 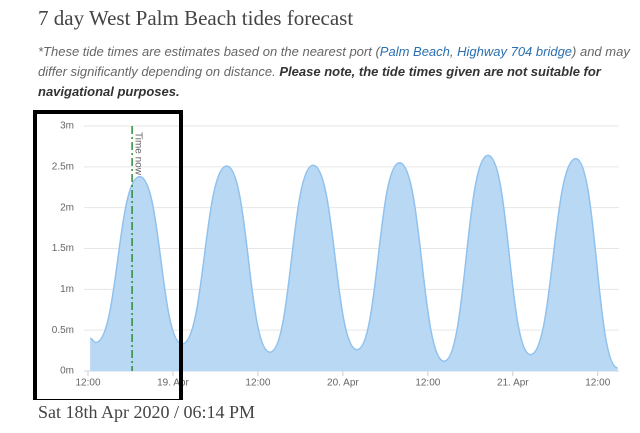 What do you see at coordinates (67, 289) in the screenshot?
I see `y-tick-label: 1m` at bounding box center [67, 289].